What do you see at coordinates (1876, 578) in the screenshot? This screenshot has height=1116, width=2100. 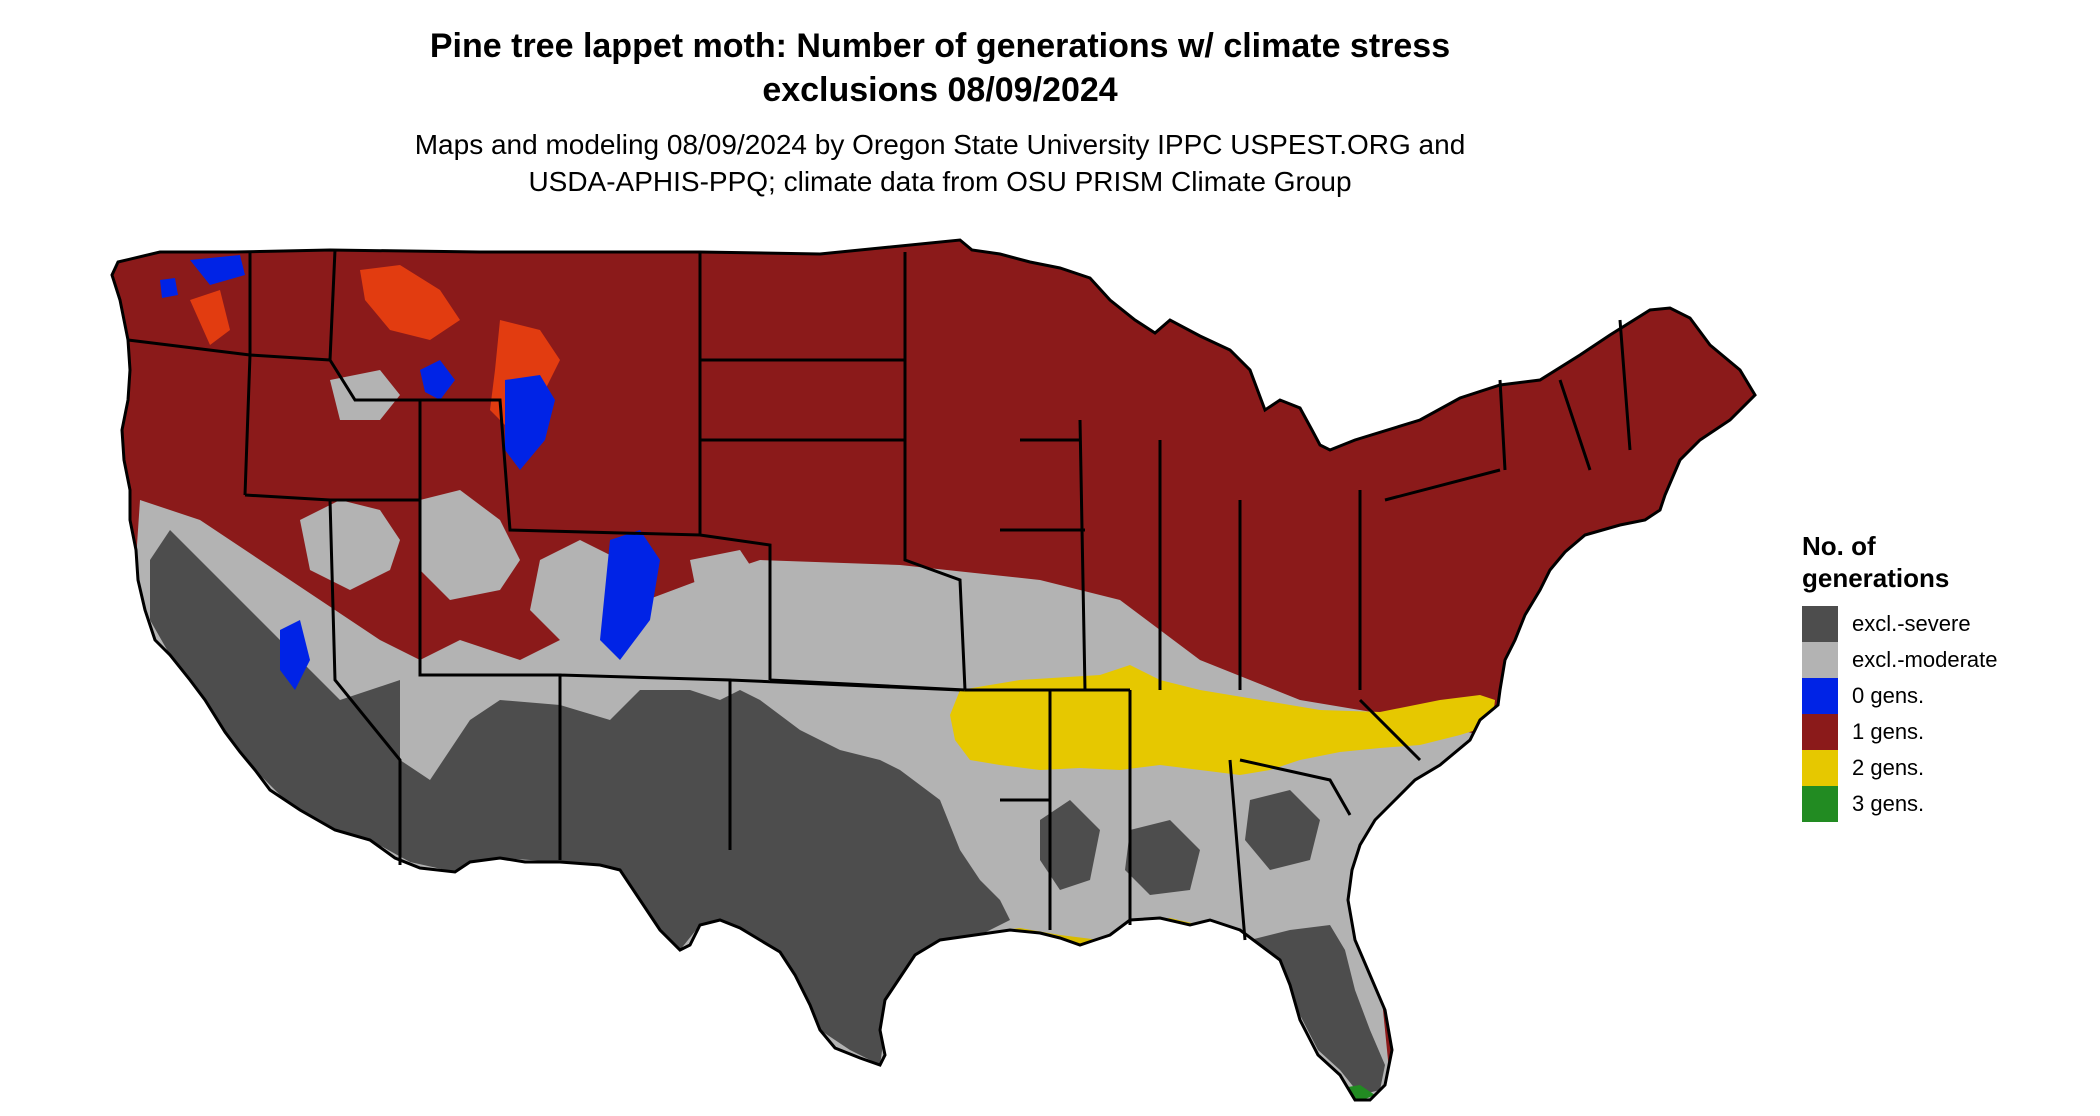 I see `legend-title-line2: generations` at bounding box center [1876, 578].